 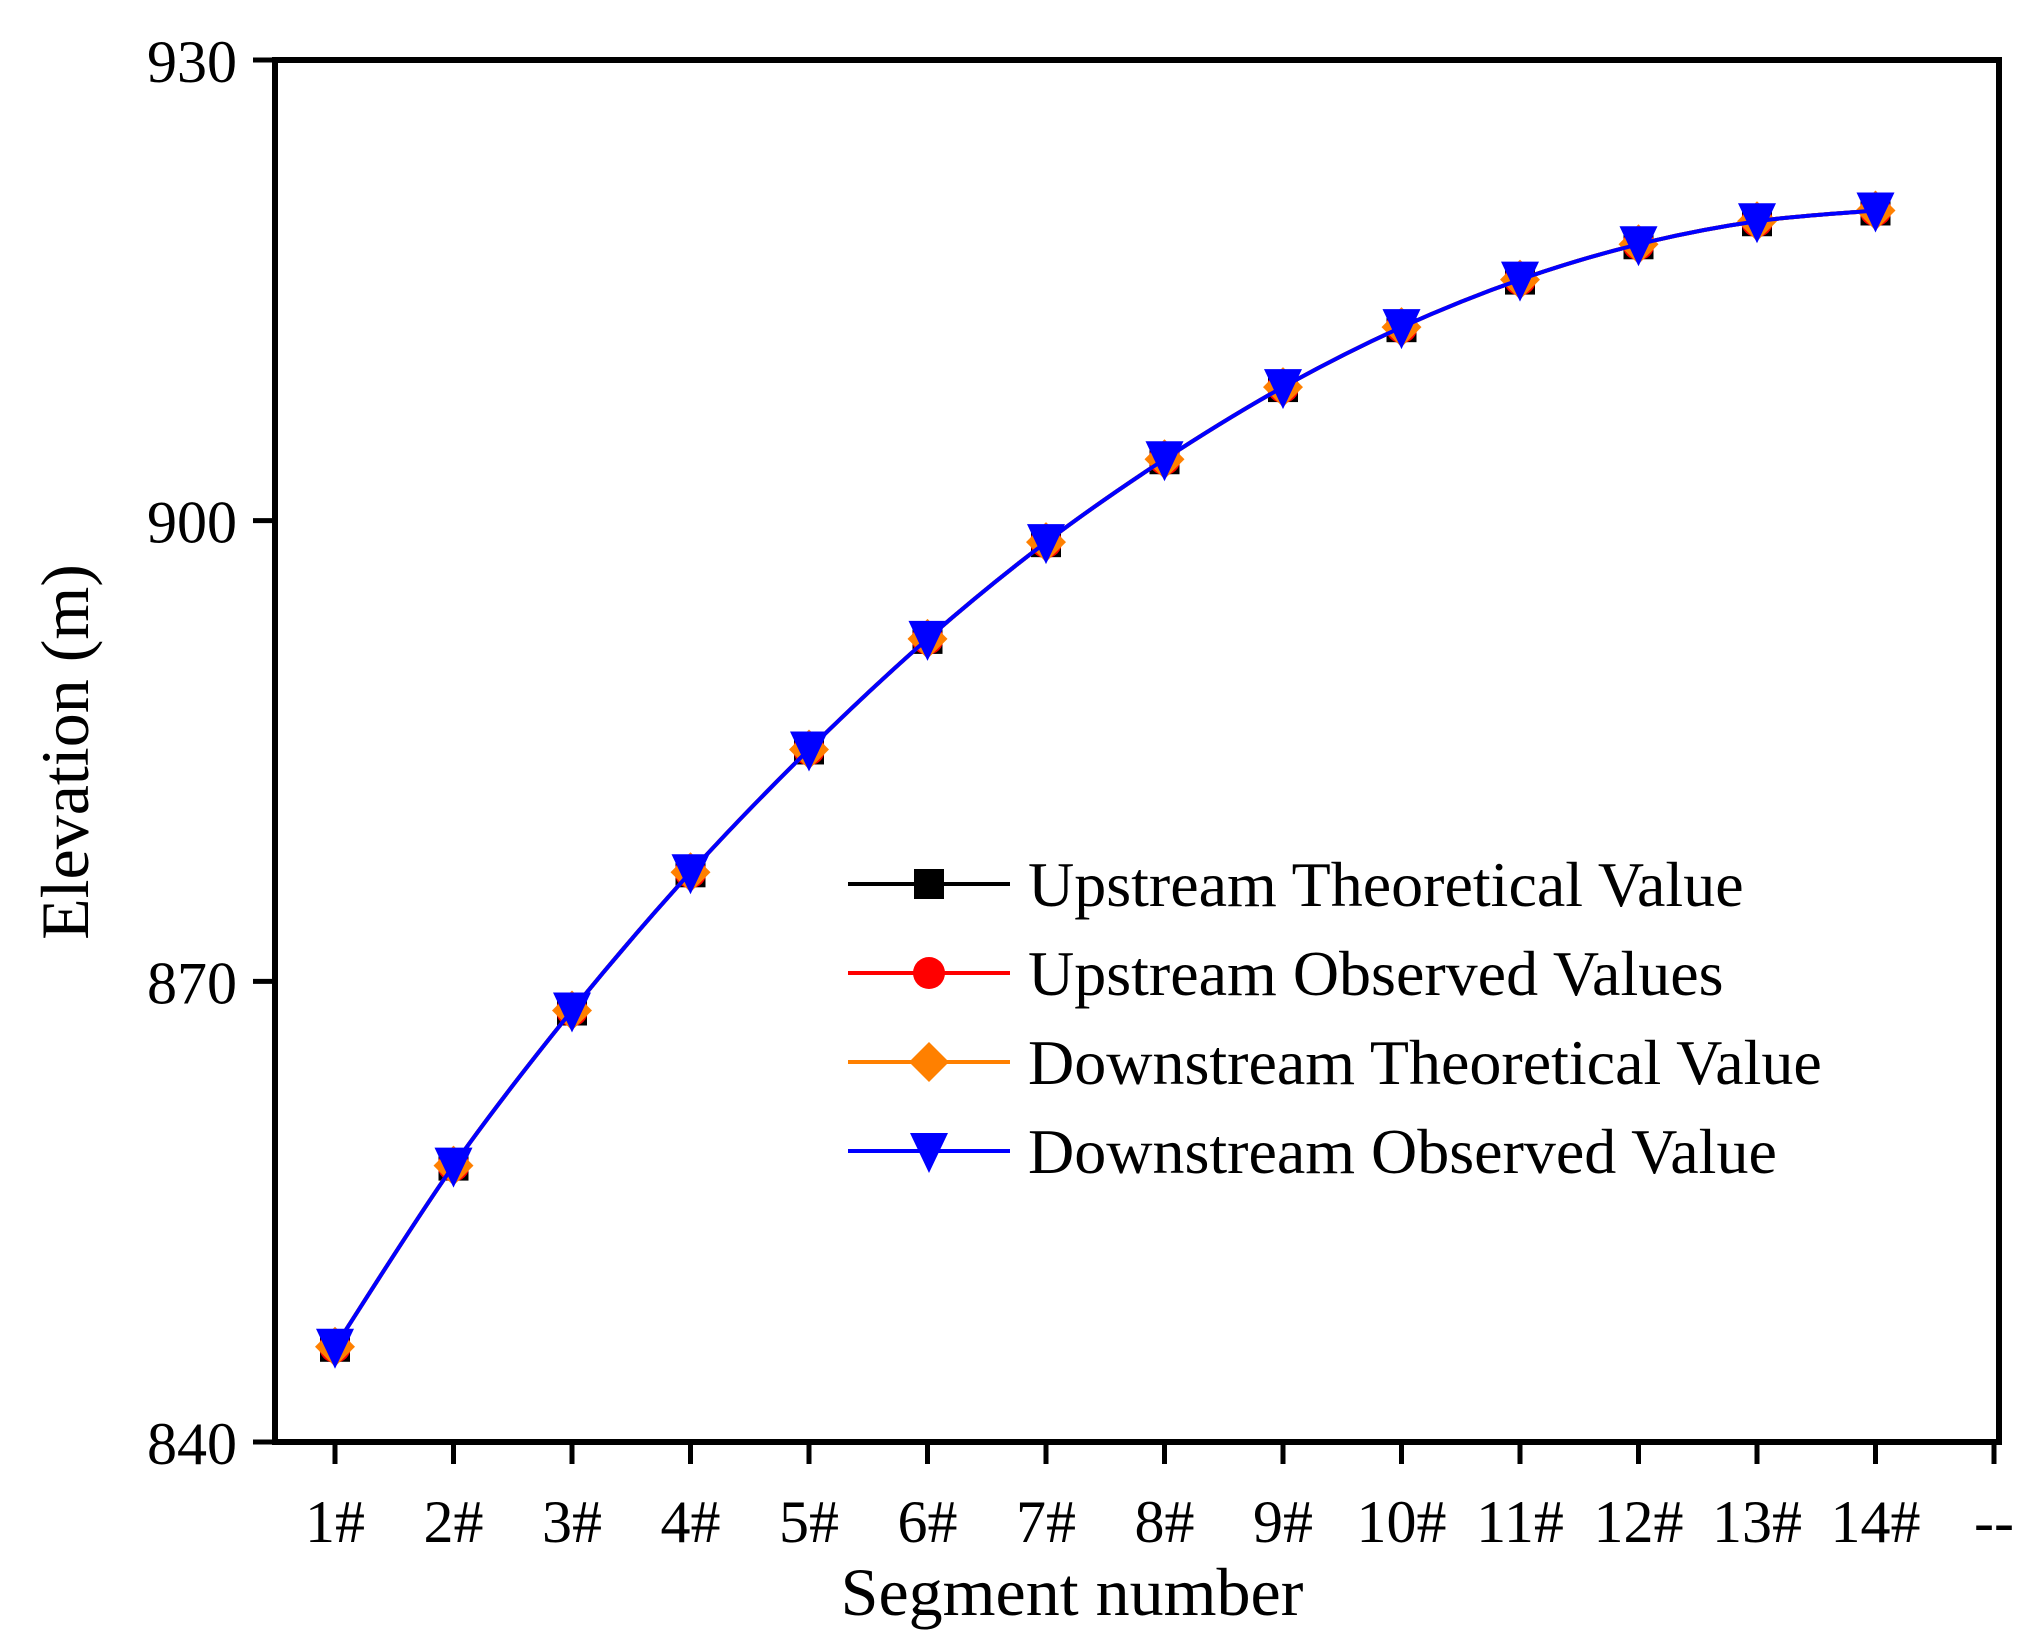 I want to click on y-axis-ticks: 840 870 900 930, so click(x=211, y=753).